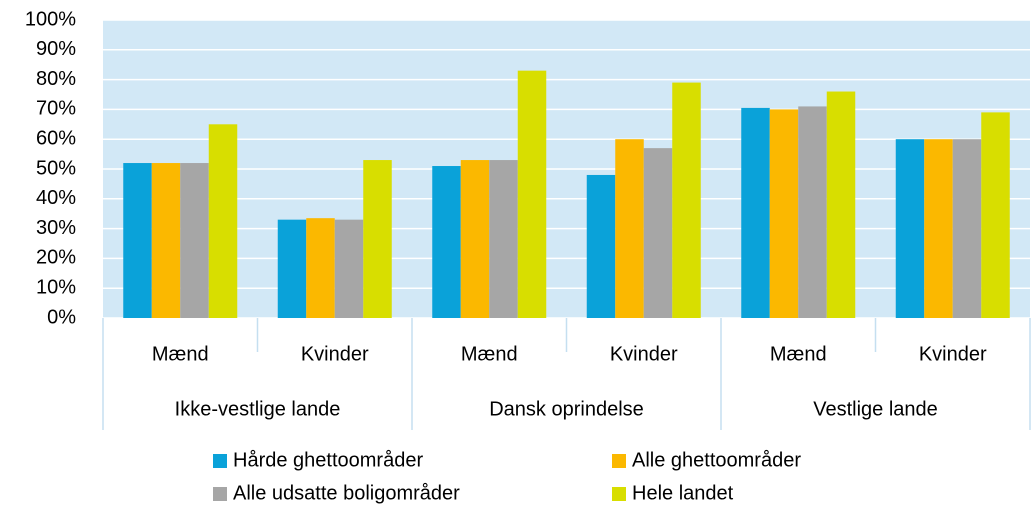  Describe the element at coordinates (56, 287) in the screenshot. I see `y-tick-label: 10%` at that location.